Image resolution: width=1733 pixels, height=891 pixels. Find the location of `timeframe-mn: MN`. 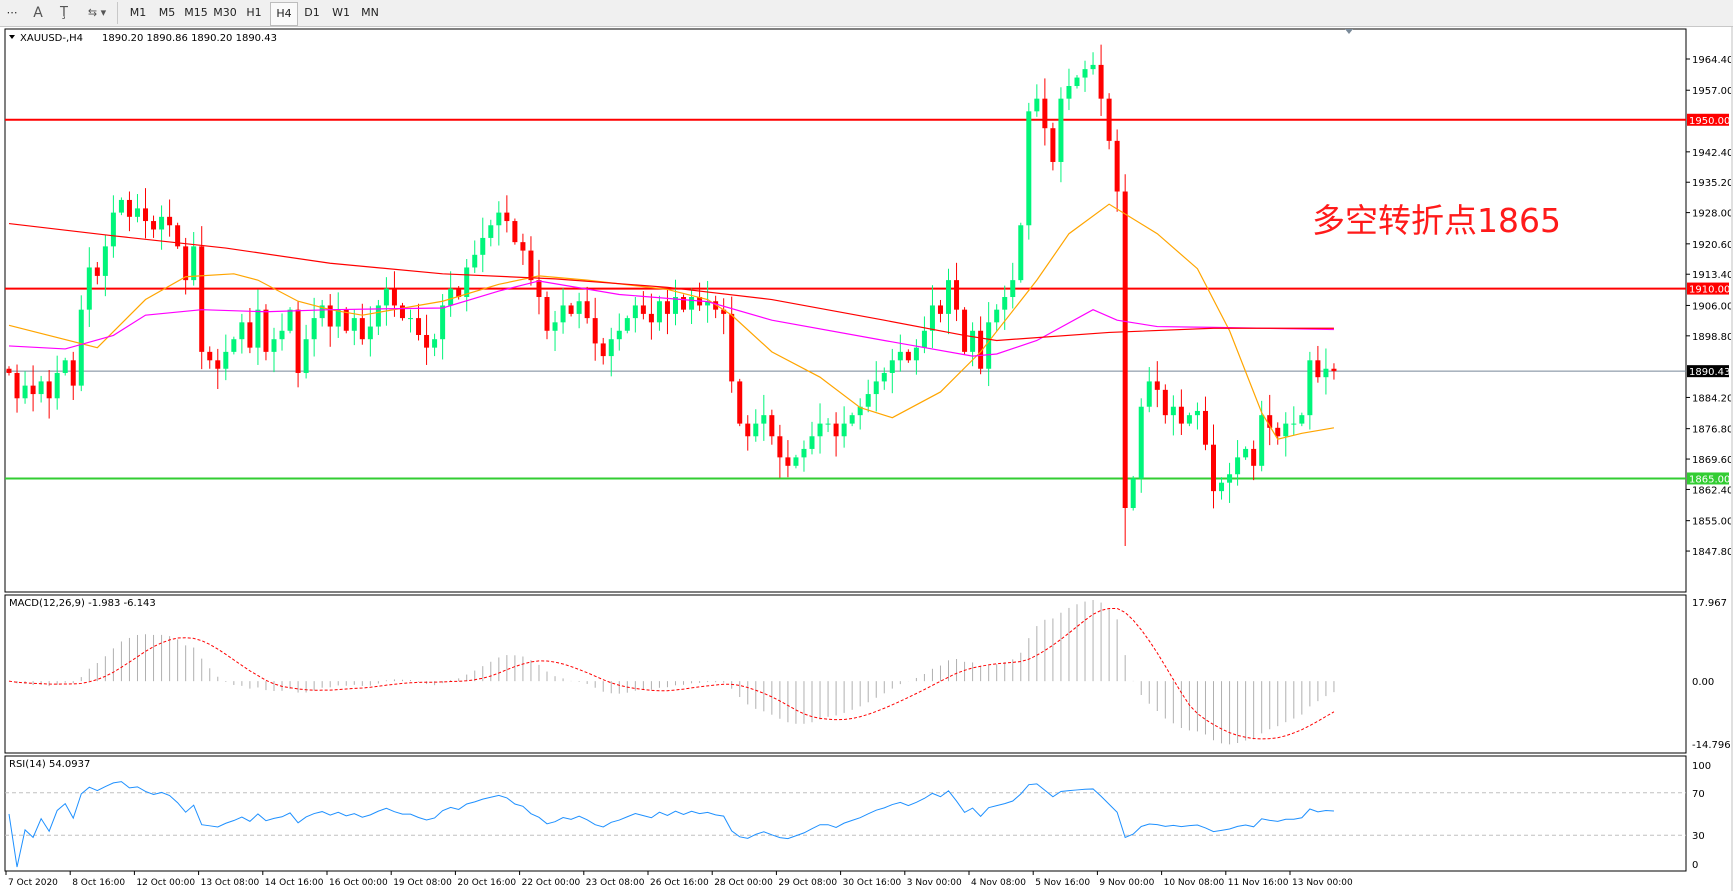

timeframe-mn: MN is located at coordinates (370, 12).